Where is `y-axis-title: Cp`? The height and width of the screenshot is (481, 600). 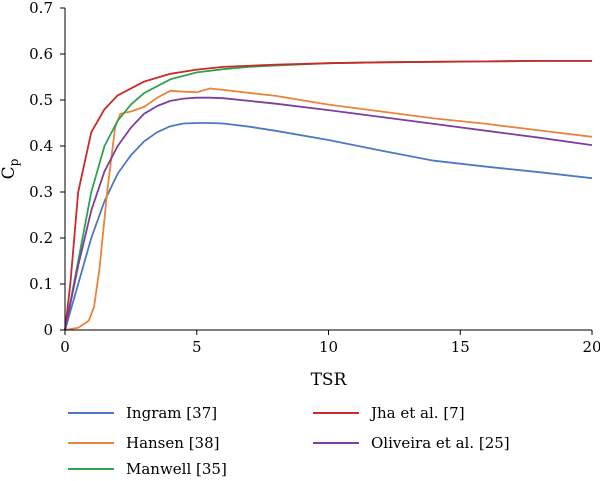
y-axis-title: Cp is located at coordinates (10, 168).